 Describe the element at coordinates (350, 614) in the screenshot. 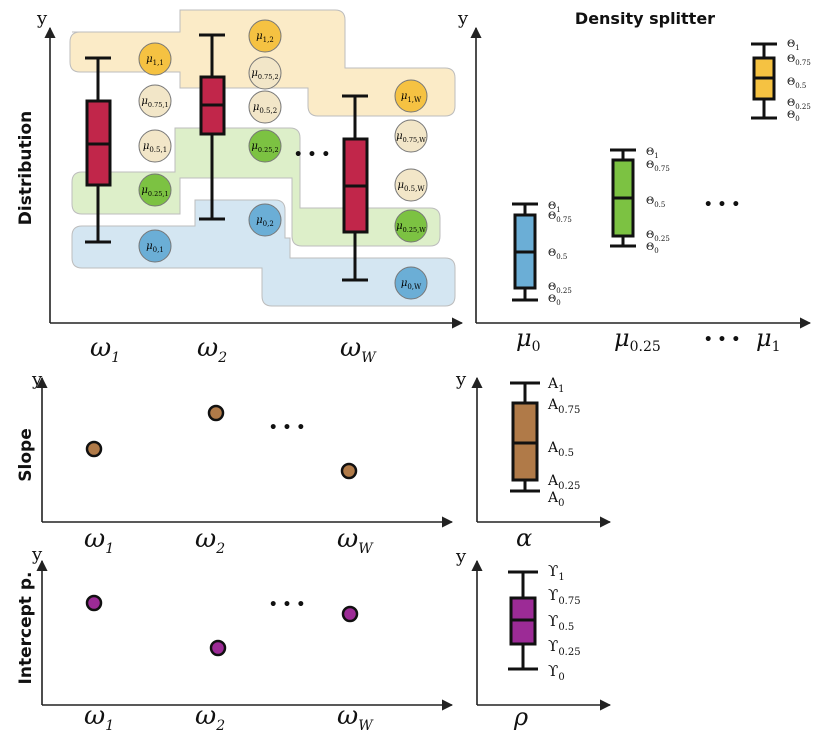

I see `intercept-point-wW` at that location.